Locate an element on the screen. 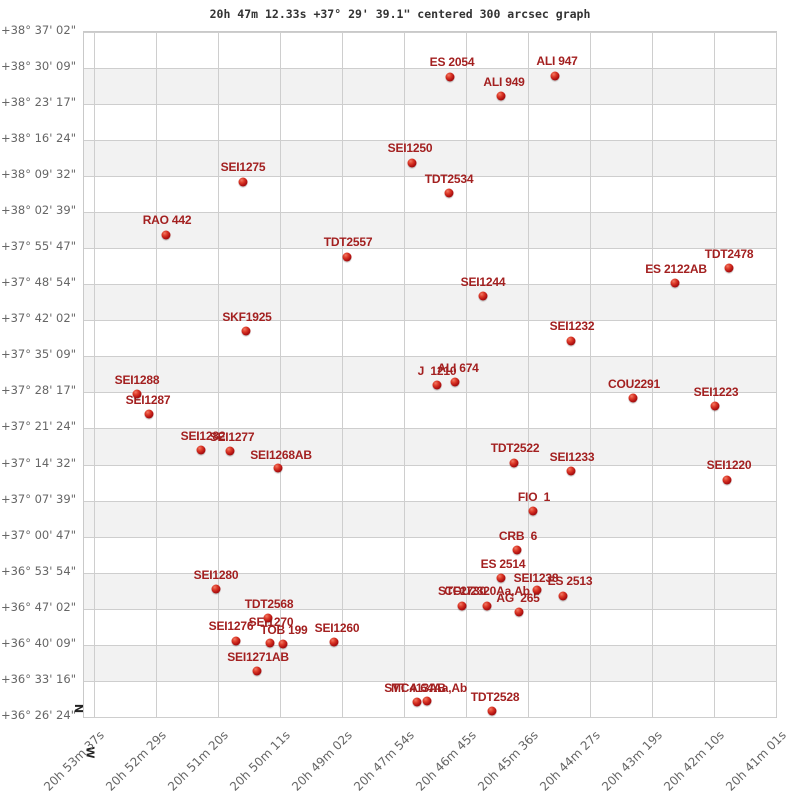 The width and height of the screenshot is (800, 800). star-label: CRB 6 is located at coordinates (518, 536).